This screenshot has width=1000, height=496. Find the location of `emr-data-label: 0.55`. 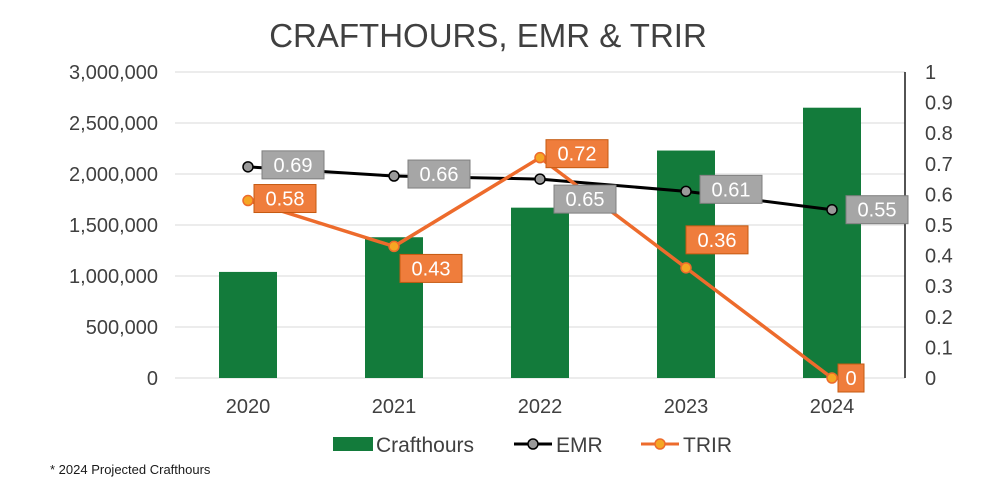

emr-data-label: 0.55 is located at coordinates (877, 210).